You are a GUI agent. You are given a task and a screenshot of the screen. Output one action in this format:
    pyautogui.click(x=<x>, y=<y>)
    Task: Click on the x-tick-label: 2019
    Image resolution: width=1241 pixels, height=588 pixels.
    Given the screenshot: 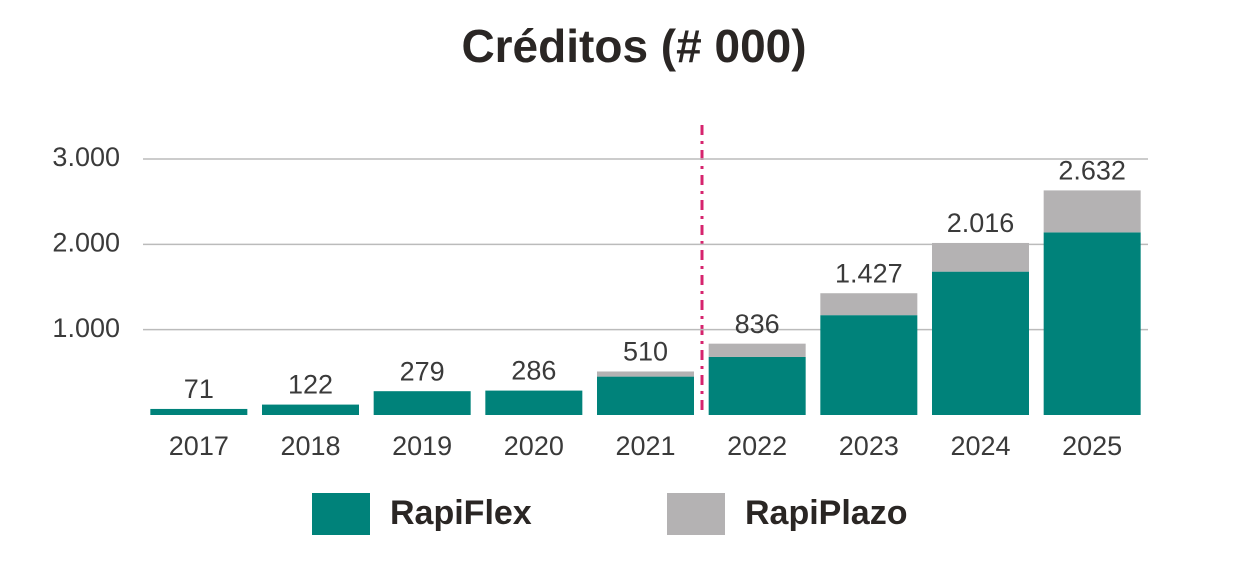 What is the action you would take?
    pyautogui.click(x=422, y=446)
    